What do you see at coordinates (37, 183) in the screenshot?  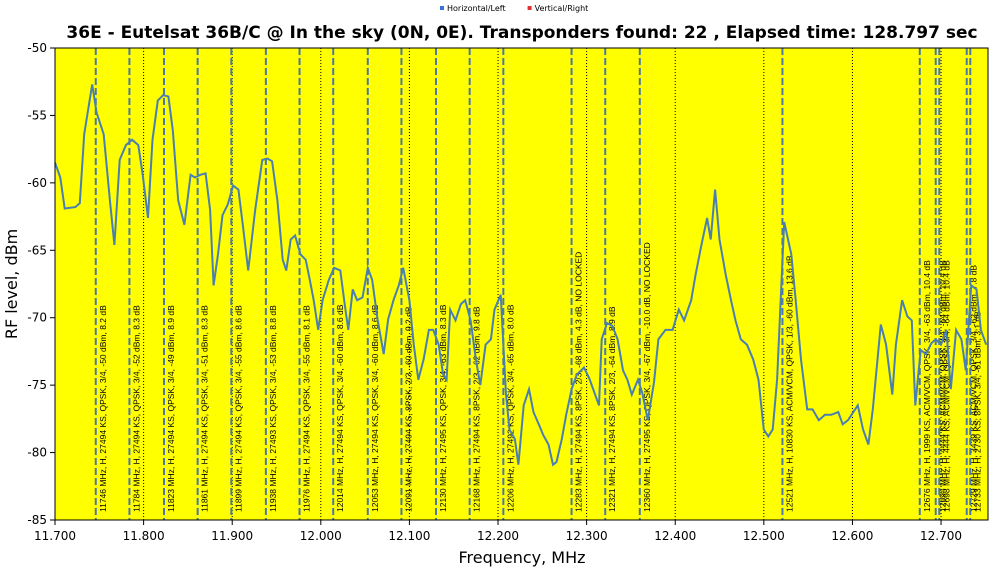 I see `y-tick-label: -60` at bounding box center [37, 183].